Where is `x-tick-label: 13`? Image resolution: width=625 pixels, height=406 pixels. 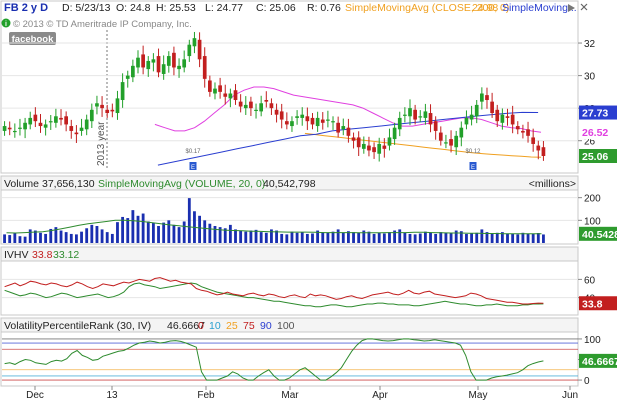
x-tick-label: 13 is located at coordinates (112, 395).